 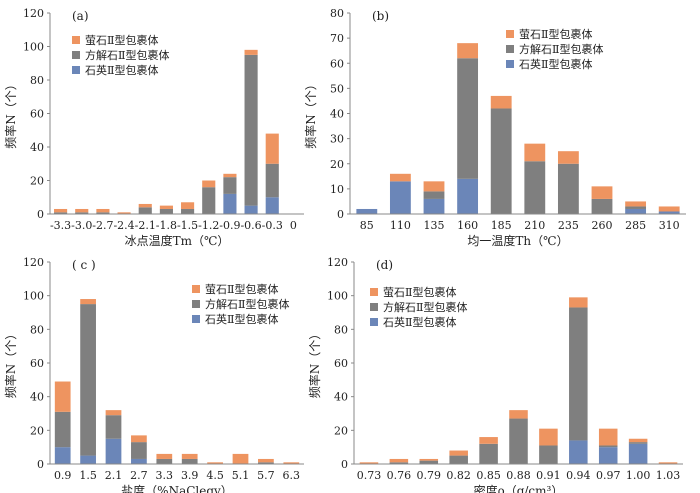 I want to click on x-tick-label: -0.9, so click(x=229, y=225).